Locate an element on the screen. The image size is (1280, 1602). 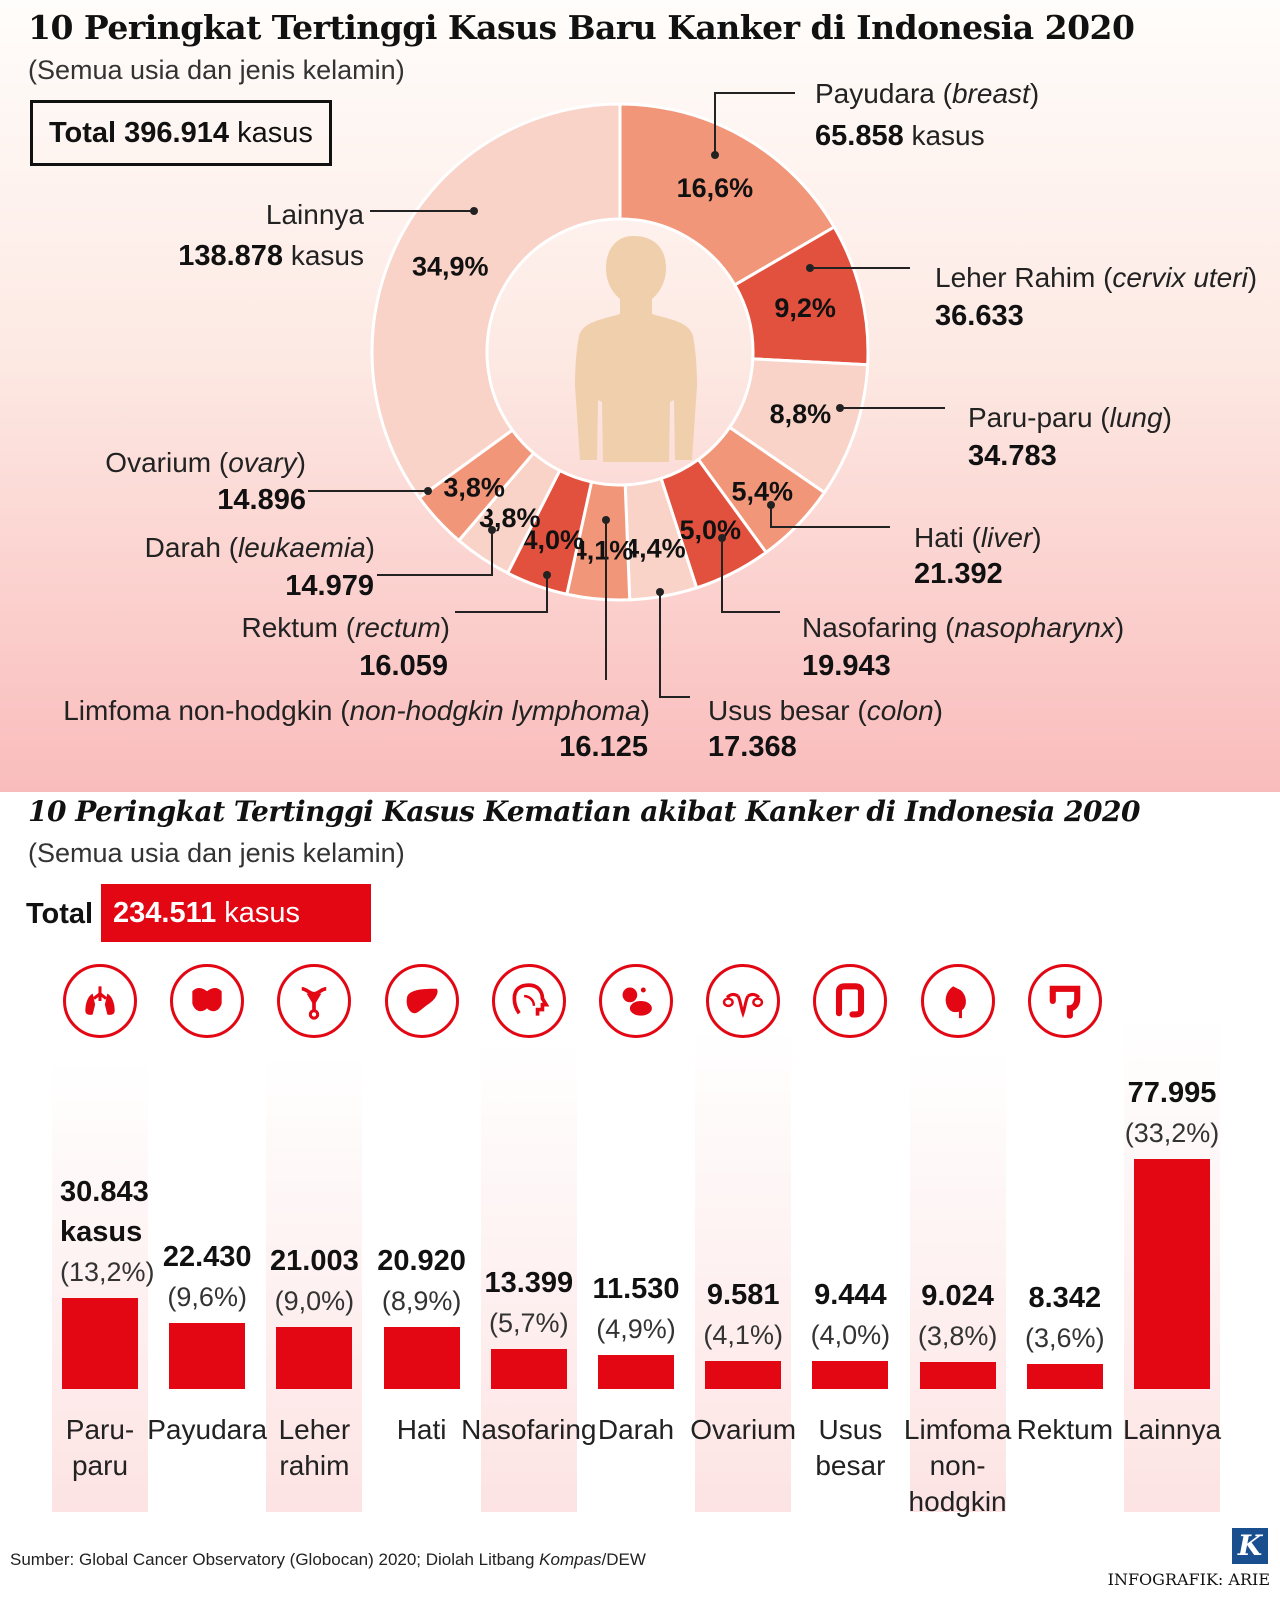
value-limfoma: 16.125 is located at coordinates (603, 747).